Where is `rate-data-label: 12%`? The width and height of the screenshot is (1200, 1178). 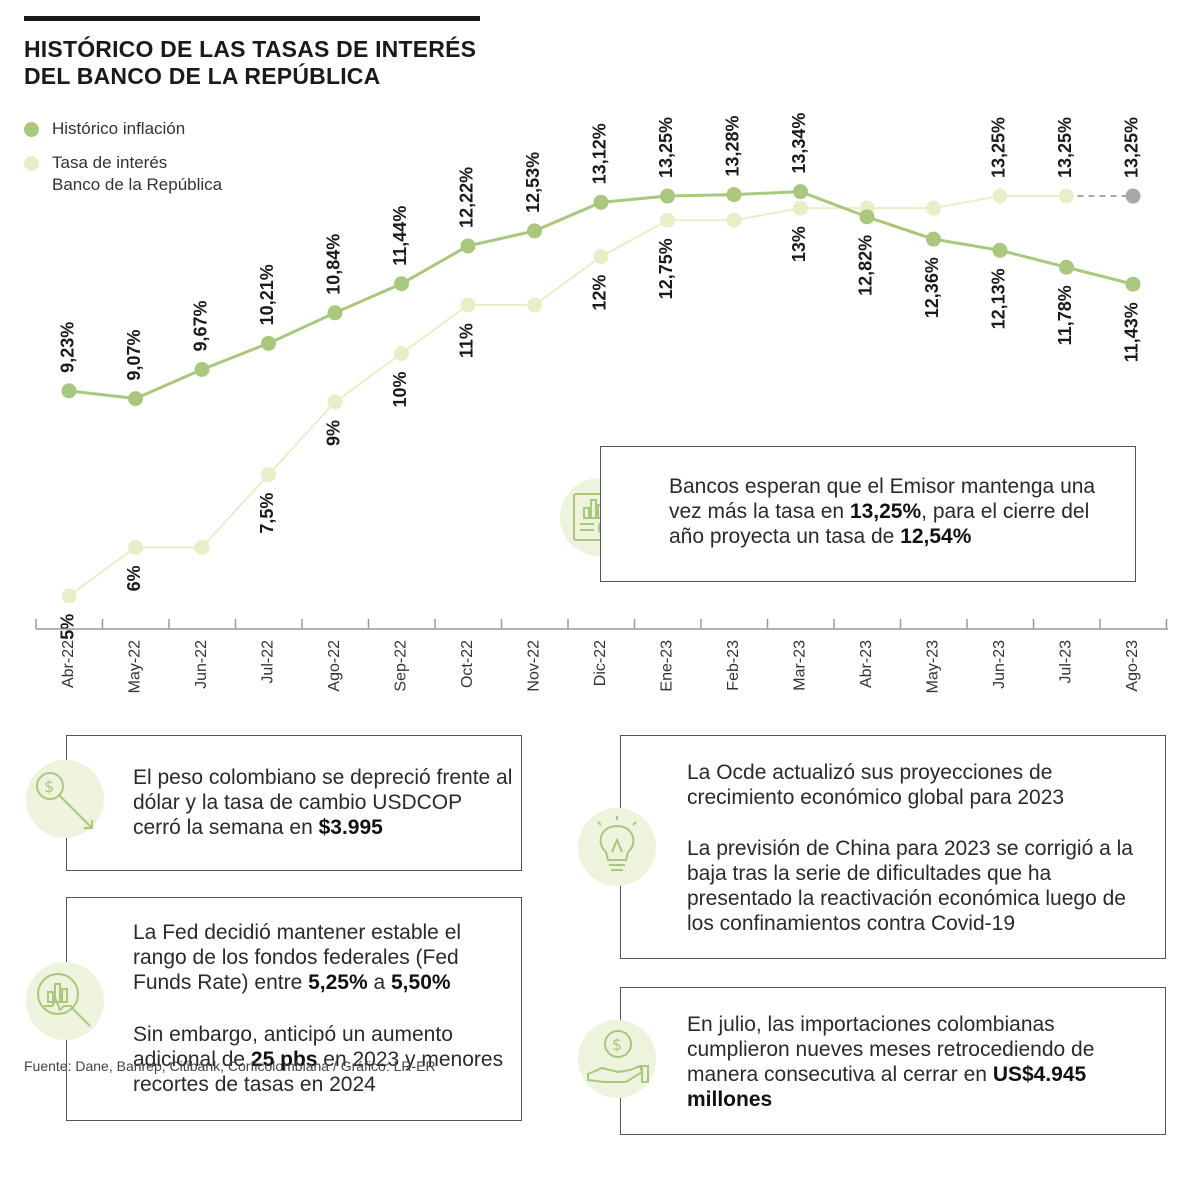 rate-data-label: 12% is located at coordinates (600, 293).